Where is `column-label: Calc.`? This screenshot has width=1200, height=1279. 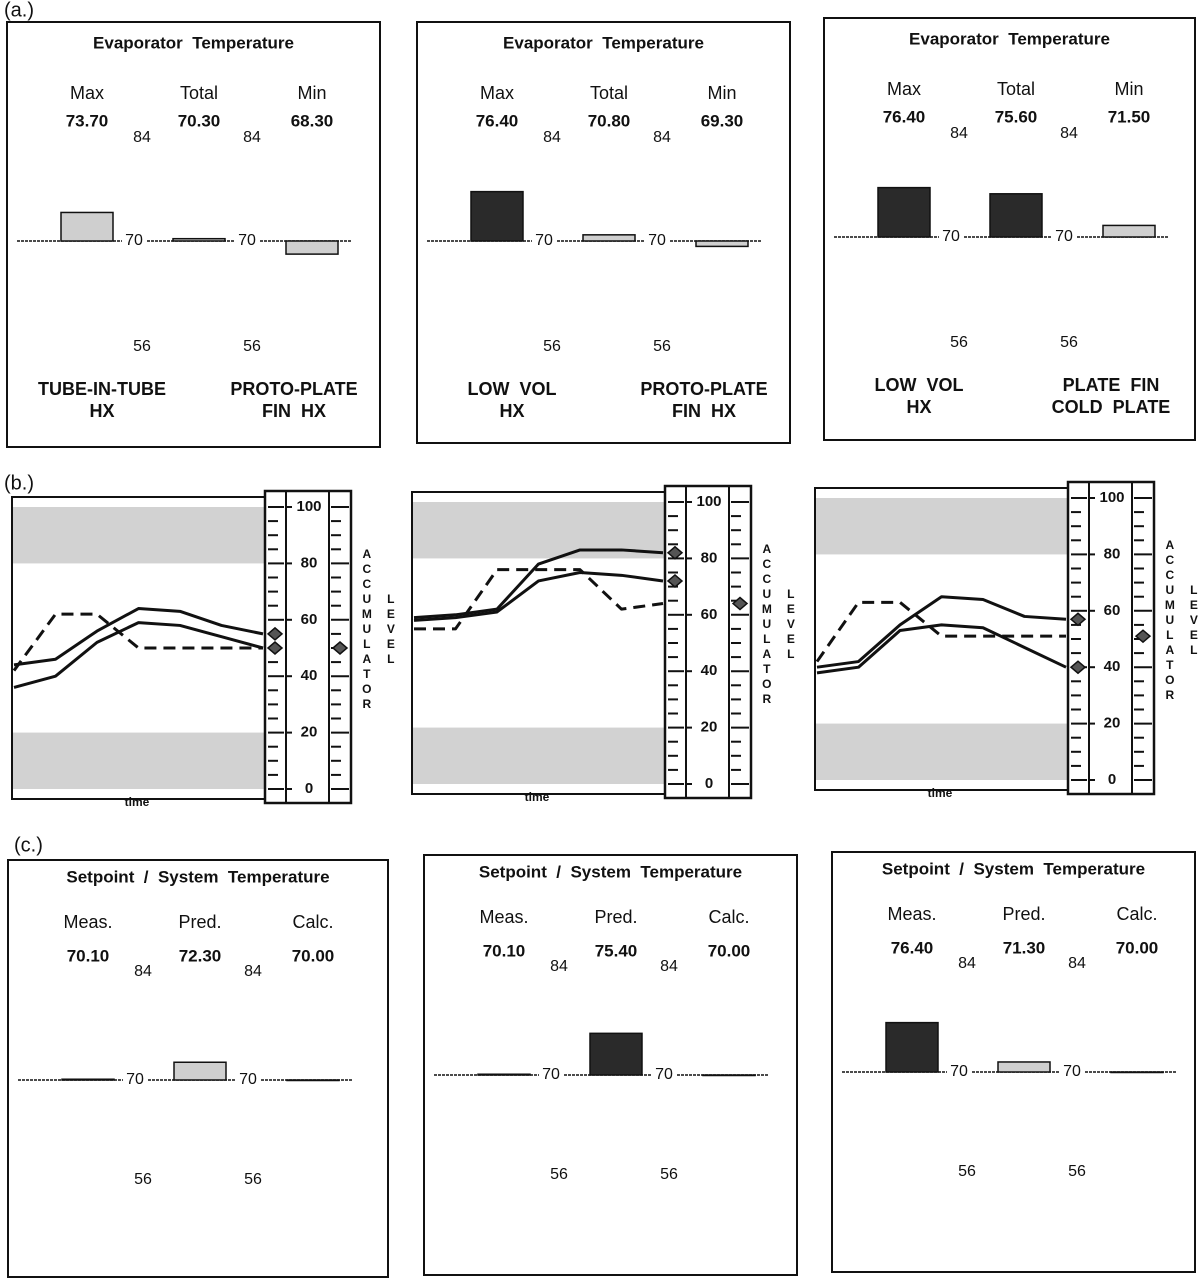 column-label: Calc. is located at coordinates (312, 922).